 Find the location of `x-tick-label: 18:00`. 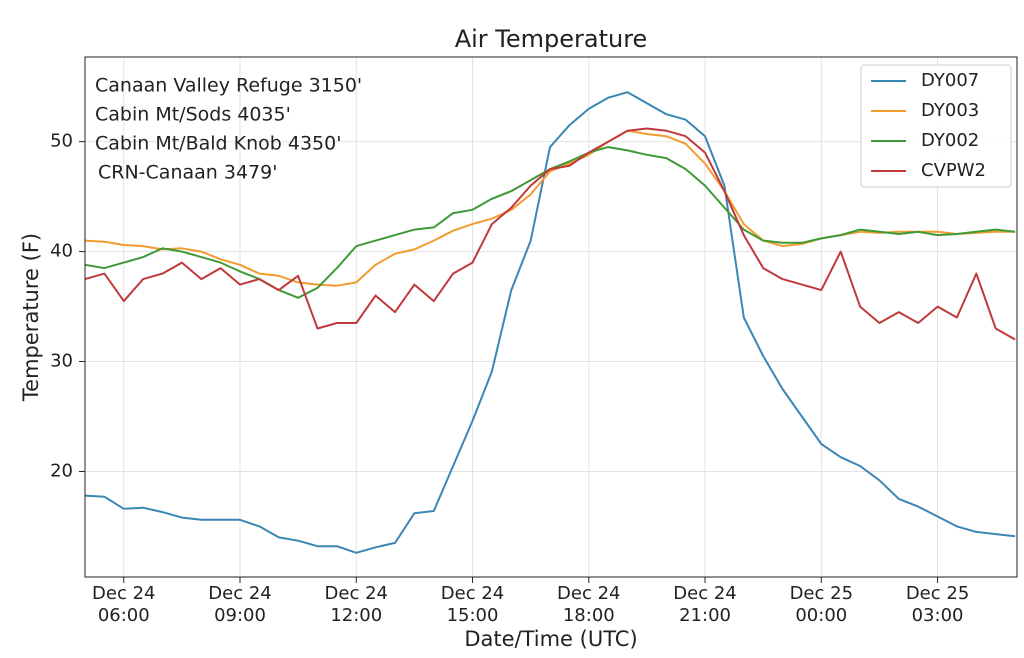

x-tick-label: 18:00 is located at coordinates (589, 615).